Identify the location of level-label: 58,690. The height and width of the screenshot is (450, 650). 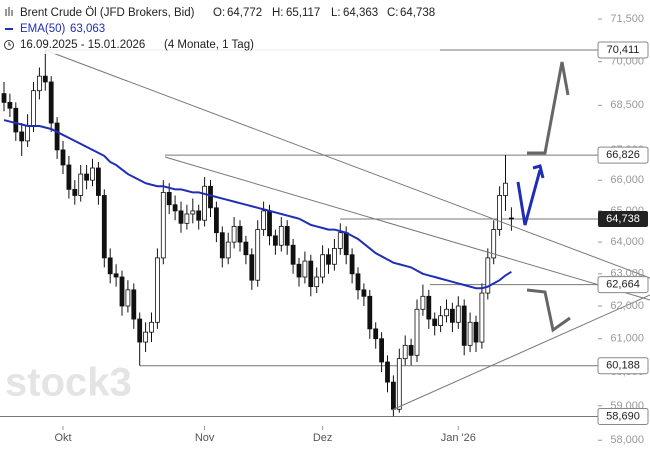
(623, 416).